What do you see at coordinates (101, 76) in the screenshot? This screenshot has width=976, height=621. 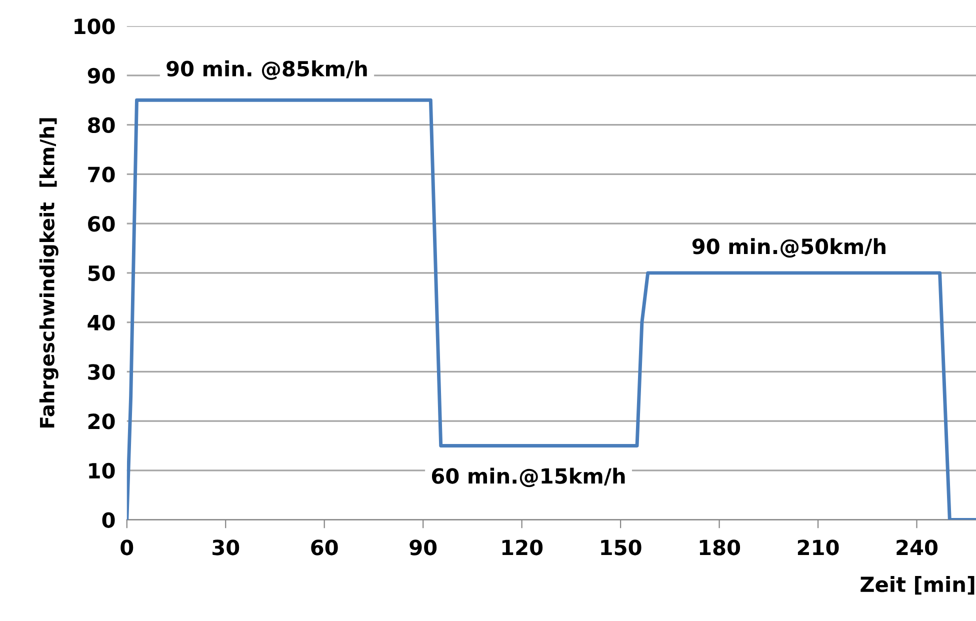 I see `y-tick-label: 90` at bounding box center [101, 76].